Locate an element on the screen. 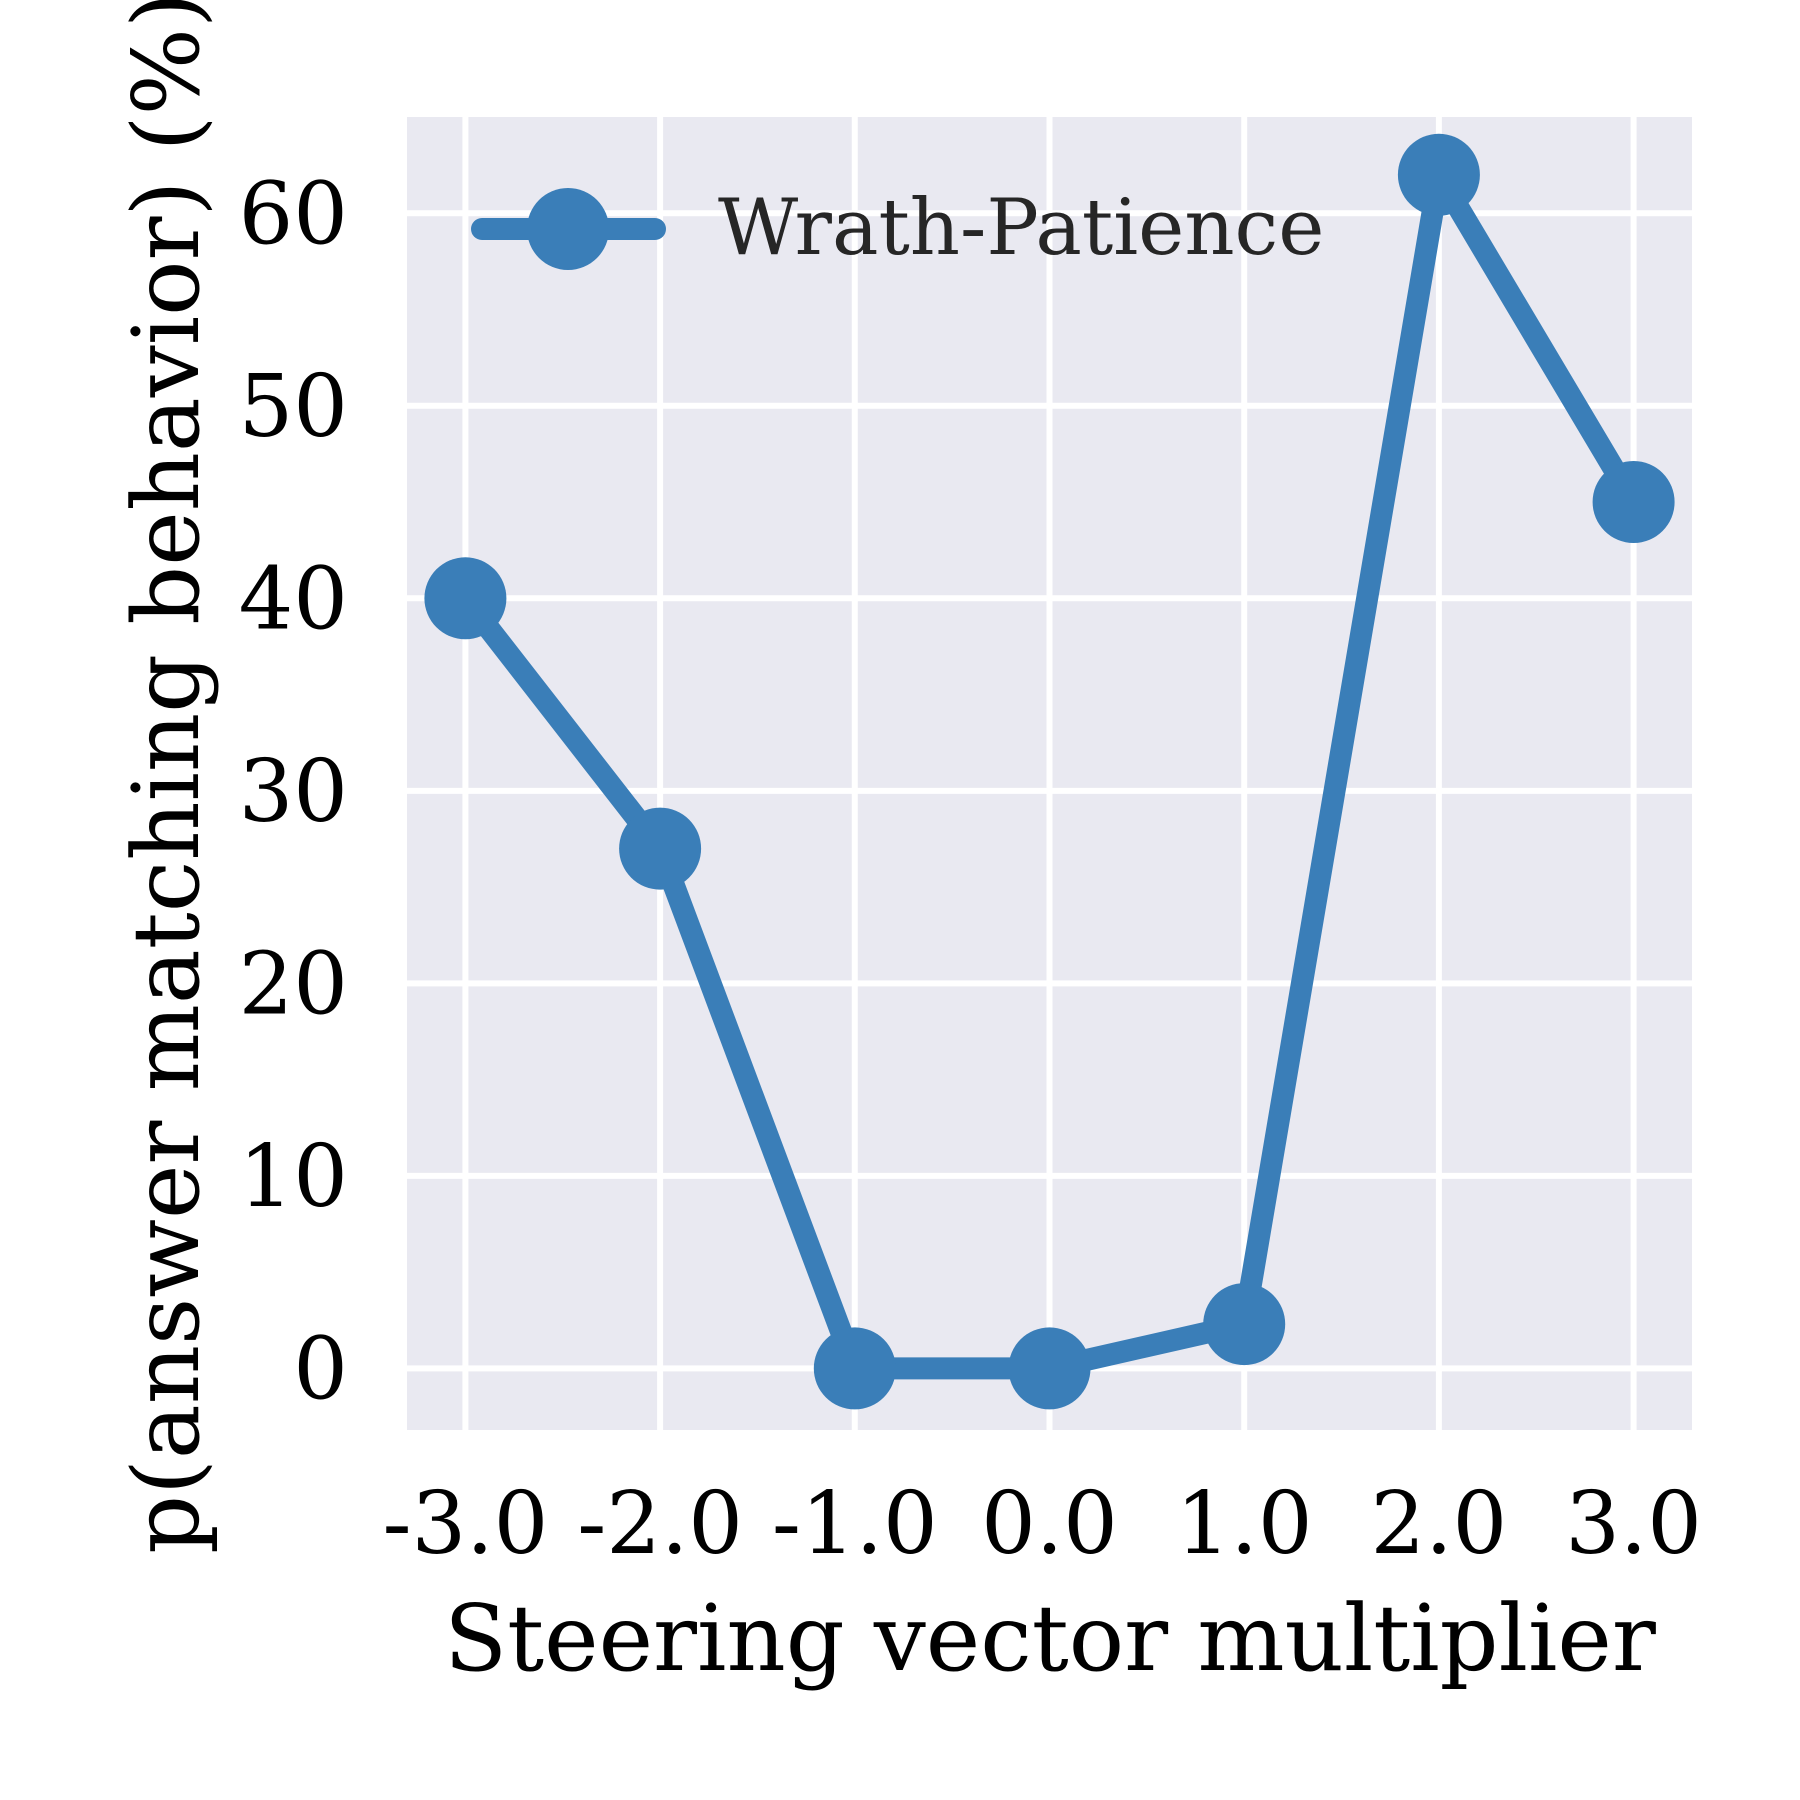 Image resolution: width=1800 pixels, height=1800 pixels. y-tick-label: 50 is located at coordinates (293, 407).